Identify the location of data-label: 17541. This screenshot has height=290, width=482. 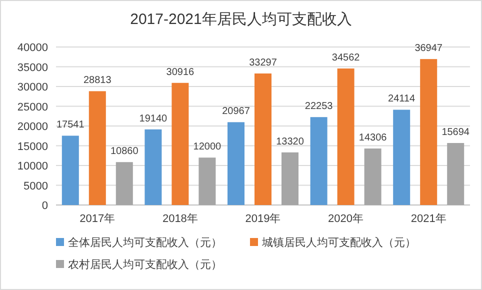
(70, 125).